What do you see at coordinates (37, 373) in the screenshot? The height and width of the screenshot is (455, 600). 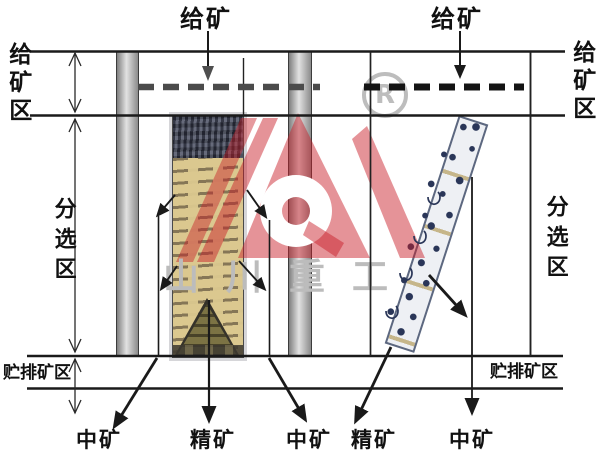 I see `zone-label-storage-left: 贮排矿区` at bounding box center [37, 373].